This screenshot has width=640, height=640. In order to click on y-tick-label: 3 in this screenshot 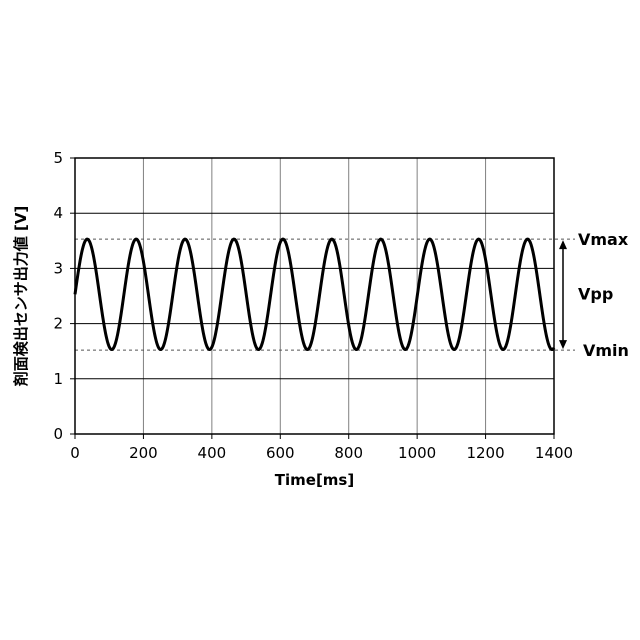, I will do `click(58, 268)`.